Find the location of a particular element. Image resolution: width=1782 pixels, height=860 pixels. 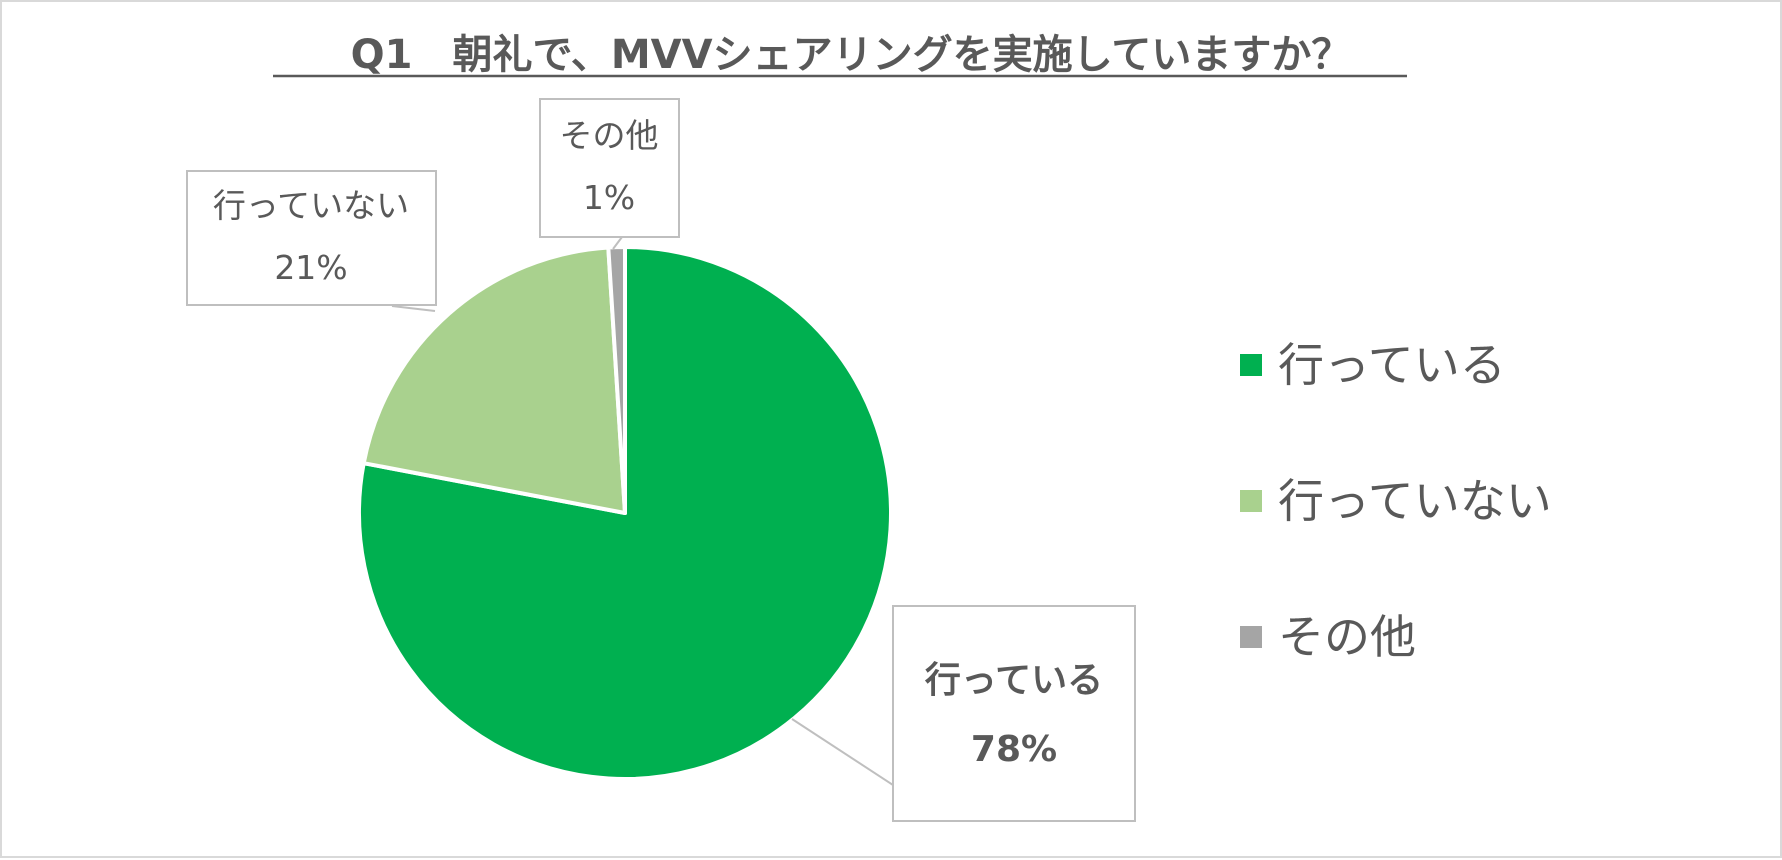

callout-value-1: 21% is located at coordinates (310, 267).